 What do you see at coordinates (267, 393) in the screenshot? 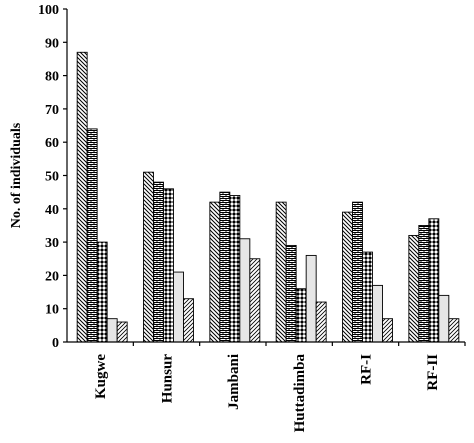
I see `x-axis-labels: Kugwe Hunsur Jambani Huttadimba RF-I RF-II` at bounding box center [267, 393].